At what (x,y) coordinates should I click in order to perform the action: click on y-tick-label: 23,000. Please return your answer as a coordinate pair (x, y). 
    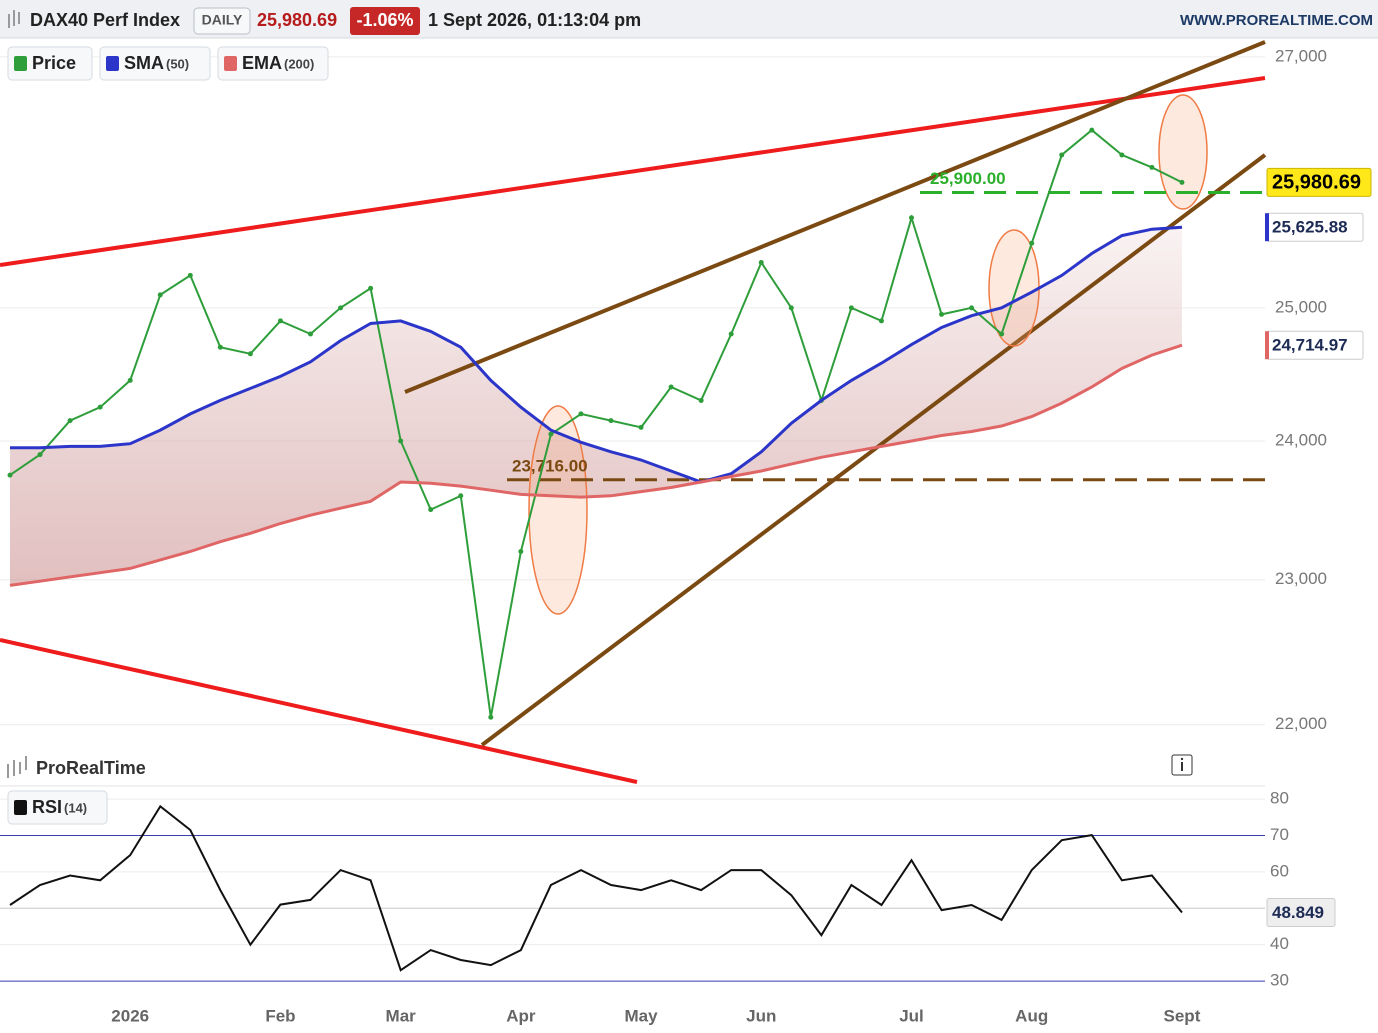
    Looking at the image, I should click on (1301, 578).